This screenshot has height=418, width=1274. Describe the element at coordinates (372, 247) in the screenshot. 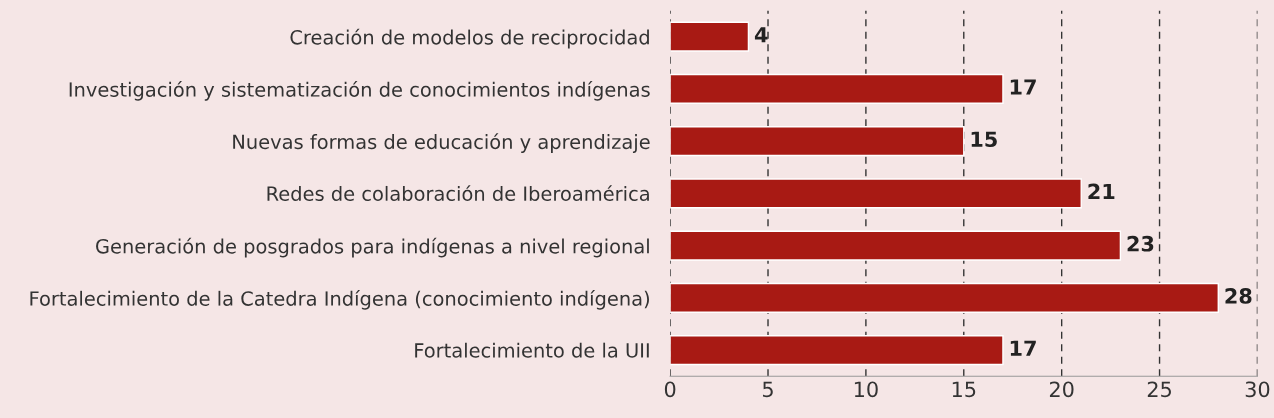

I see `y-tick-label: Generación de posgrados para indígenas a nivel regional` at that location.